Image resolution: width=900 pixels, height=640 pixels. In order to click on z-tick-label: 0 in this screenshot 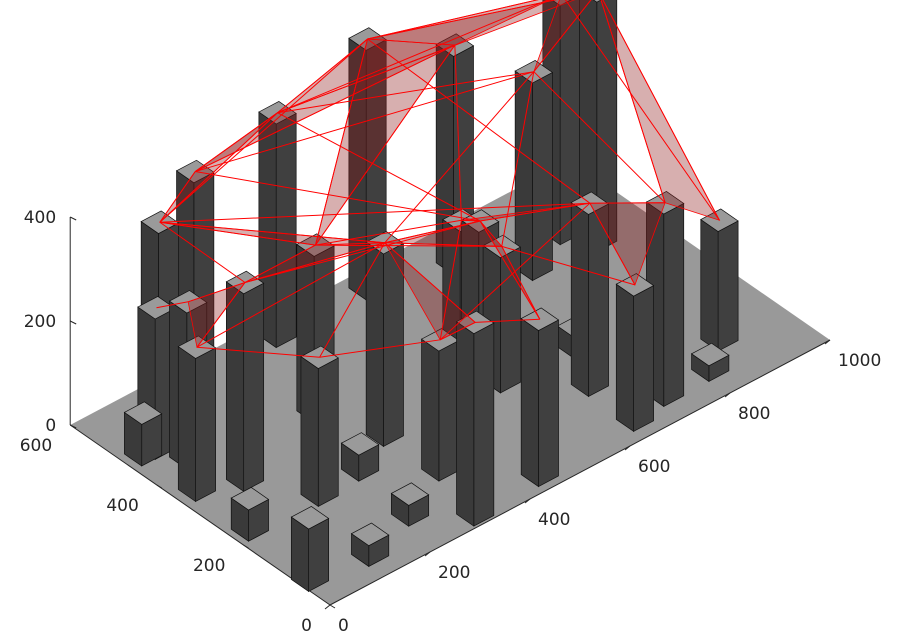, I will do `click(50, 426)`.